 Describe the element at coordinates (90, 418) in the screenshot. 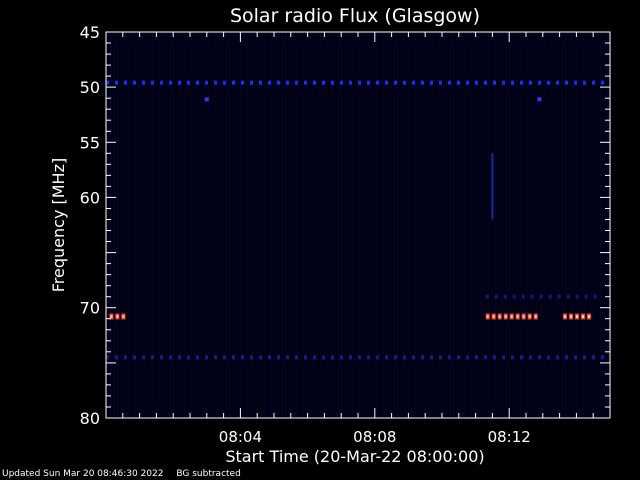

I see `y-tick-label: 80` at that location.